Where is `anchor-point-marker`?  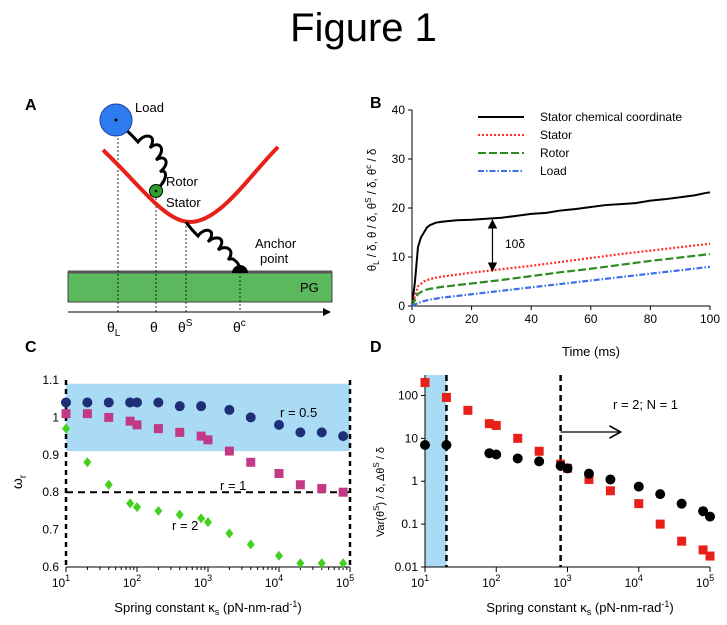 anchor-point-marker is located at coordinates (240, 269).